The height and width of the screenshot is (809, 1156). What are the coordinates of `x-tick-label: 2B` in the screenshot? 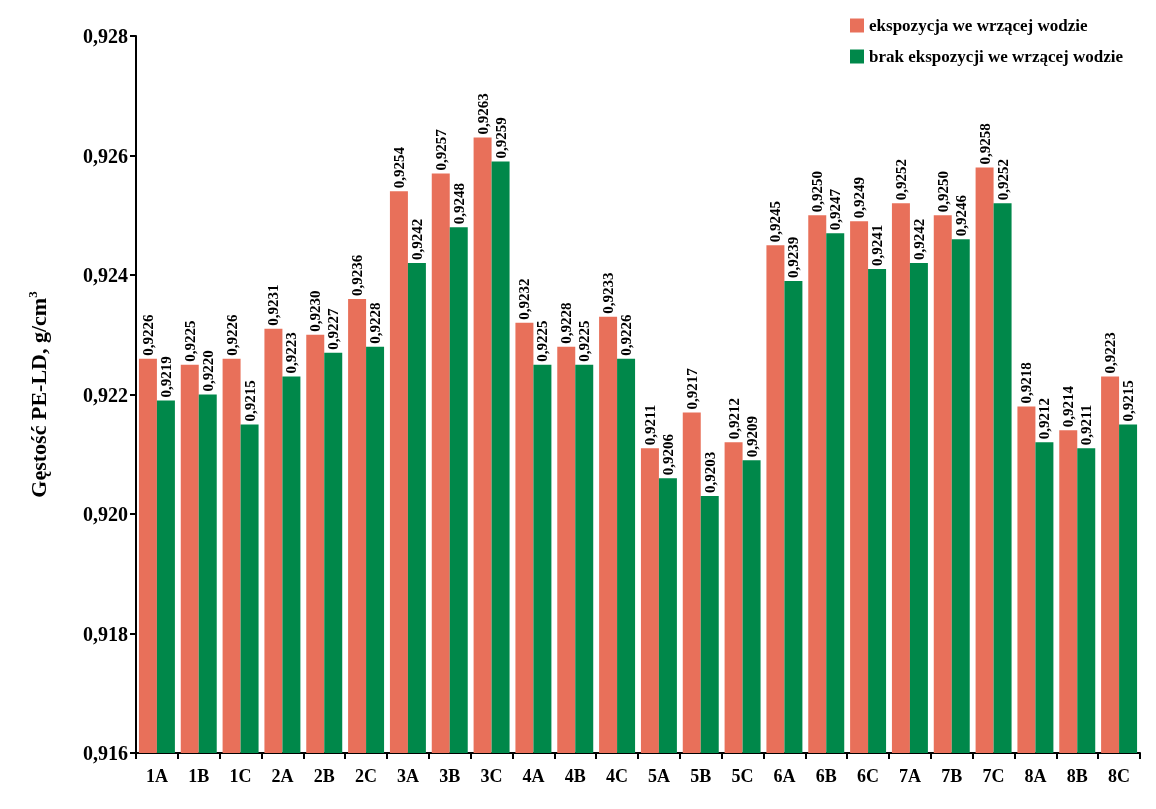 It's located at (324, 776).